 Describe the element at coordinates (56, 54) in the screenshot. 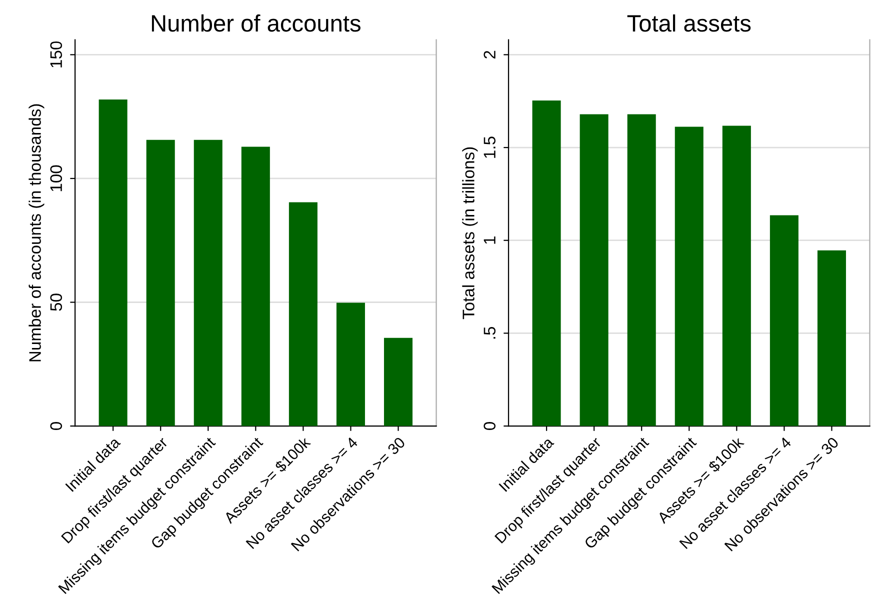

I see `y-tick-label: 150` at that location.